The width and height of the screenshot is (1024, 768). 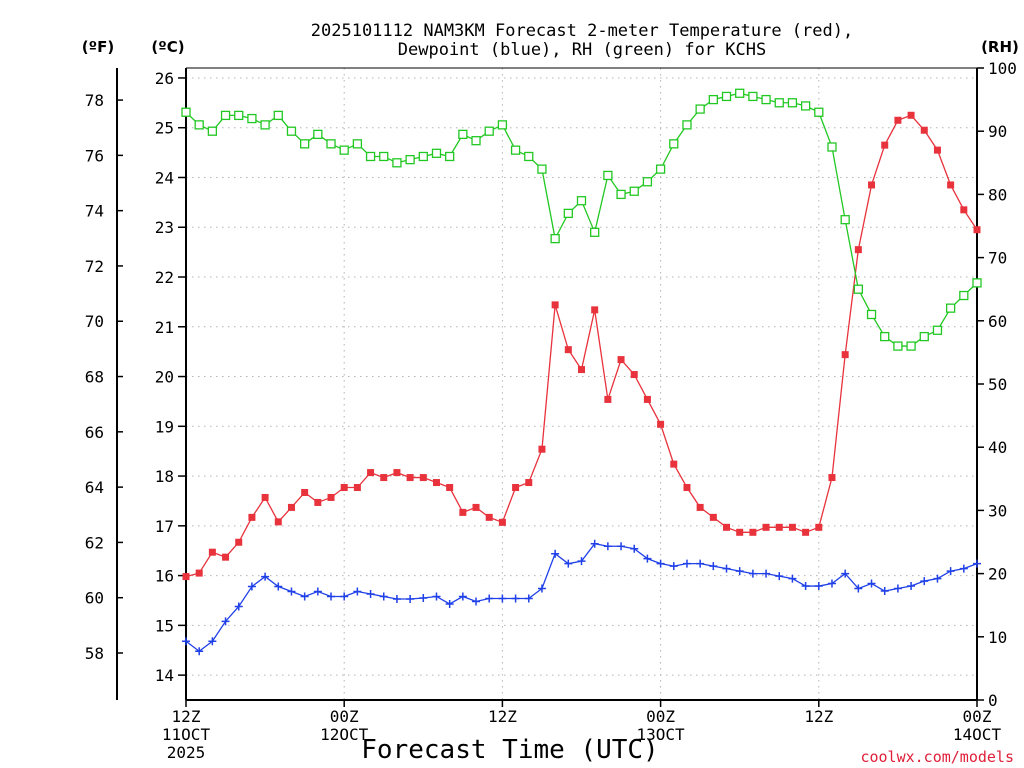 What do you see at coordinates (581, 597) in the screenshot?
I see `dewpoint-series` at bounding box center [581, 597].